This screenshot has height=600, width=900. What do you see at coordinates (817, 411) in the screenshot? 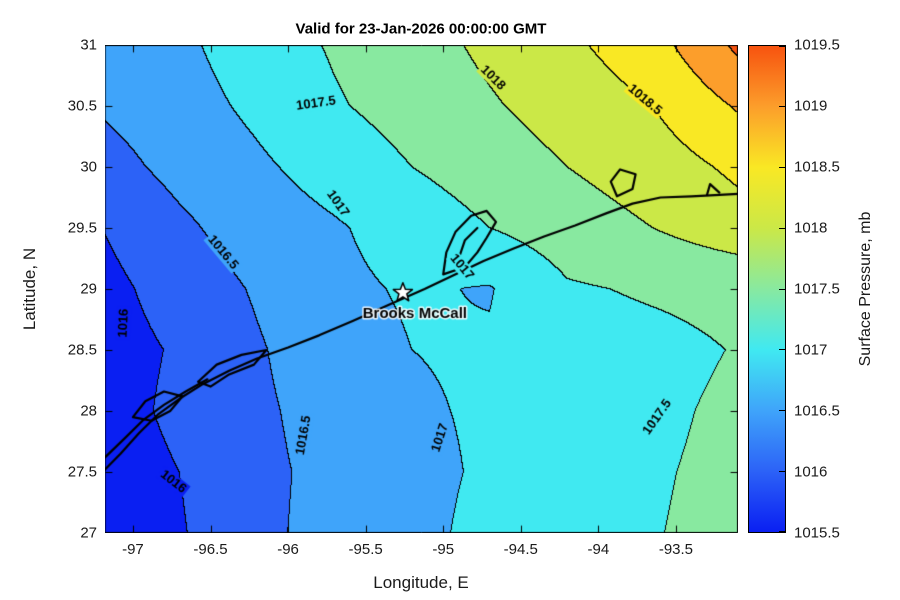
I see `colorbar-tick-label: 1016.5` at bounding box center [817, 411].